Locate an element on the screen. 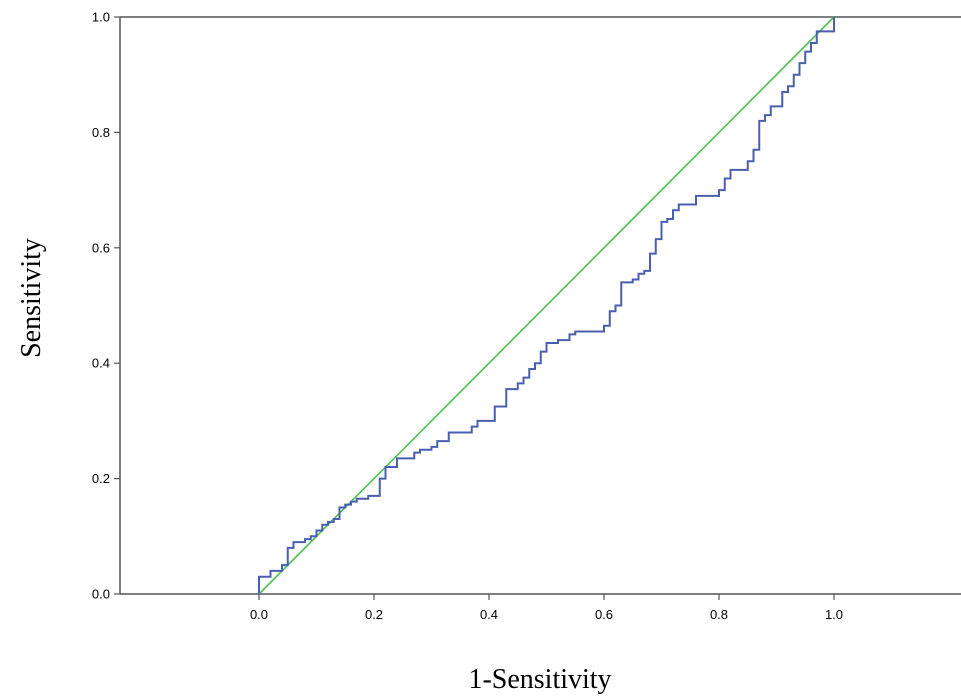 This screenshot has width=961, height=696. y-tick-label: 0.0 is located at coordinates (101, 594).